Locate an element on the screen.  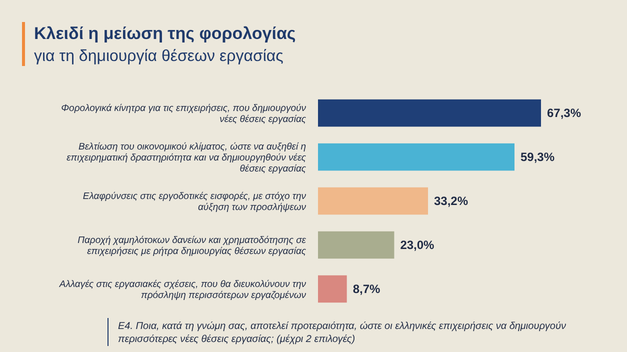
y-tick-label: Βελτίωση του οικονομικού κλίματος, ώστε να αυξηθεί η επιχειρηματική δραστηριότητα και να δημιουργηθούν νέες θέσεις εργασίας is located at coordinates (186, 157).